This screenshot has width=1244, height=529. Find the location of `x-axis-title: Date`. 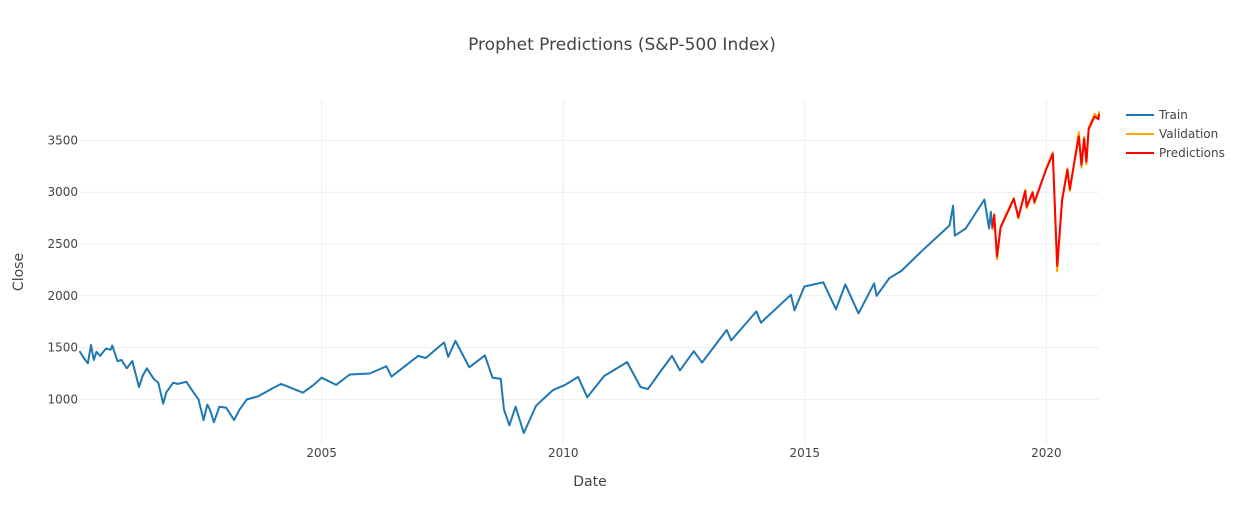

x-axis-title: Date is located at coordinates (589, 482).